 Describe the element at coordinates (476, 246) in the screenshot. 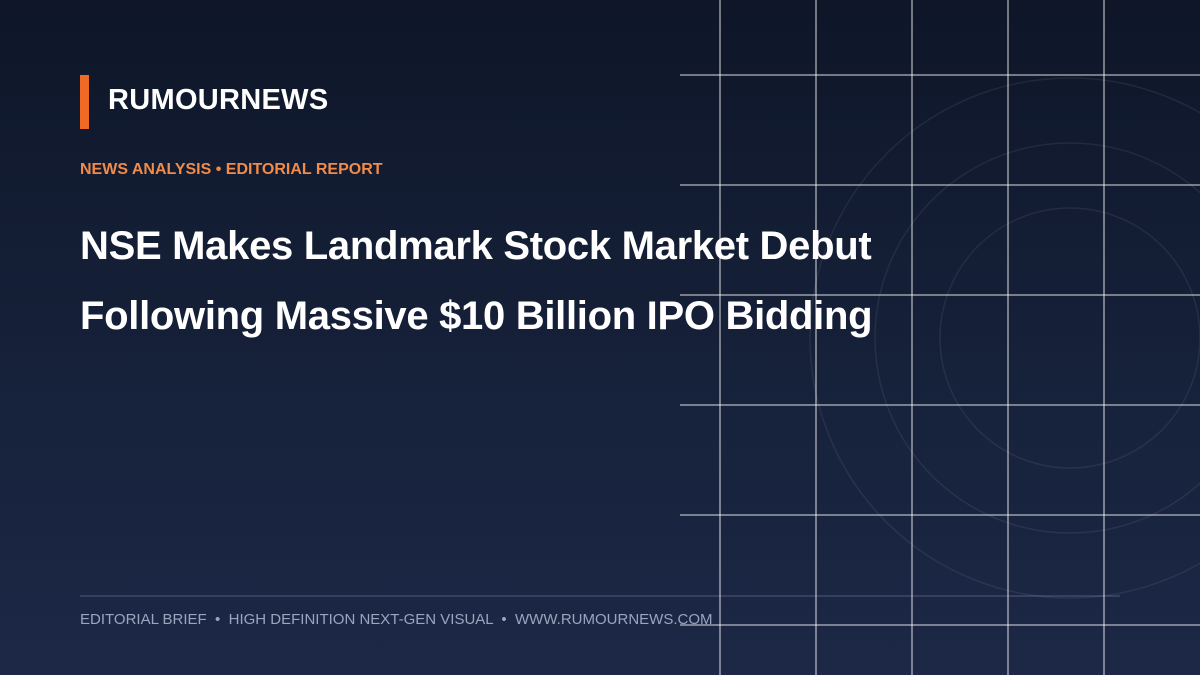

I see `headline-line: NSE Makes Landmark Stock Market Debut` at that location.